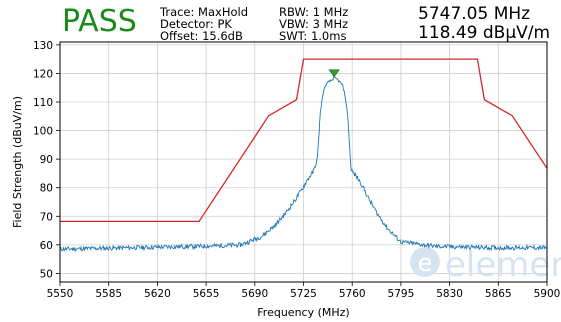  What do you see at coordinates (334, 73) in the screenshot?
I see `peak-marker-icon` at bounding box center [334, 73].